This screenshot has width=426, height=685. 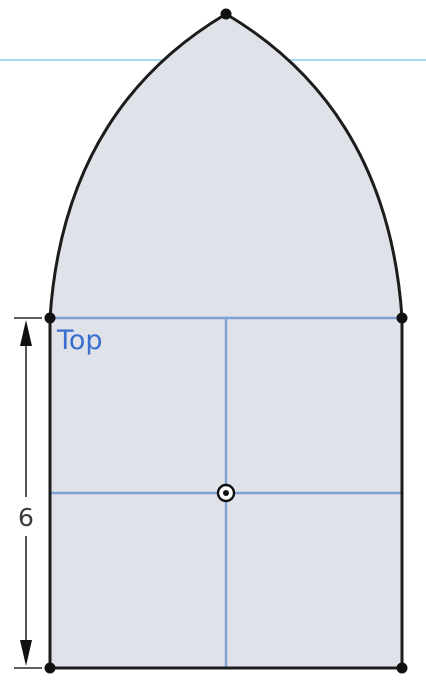 I want to click on origin-icon, so click(x=226, y=493).